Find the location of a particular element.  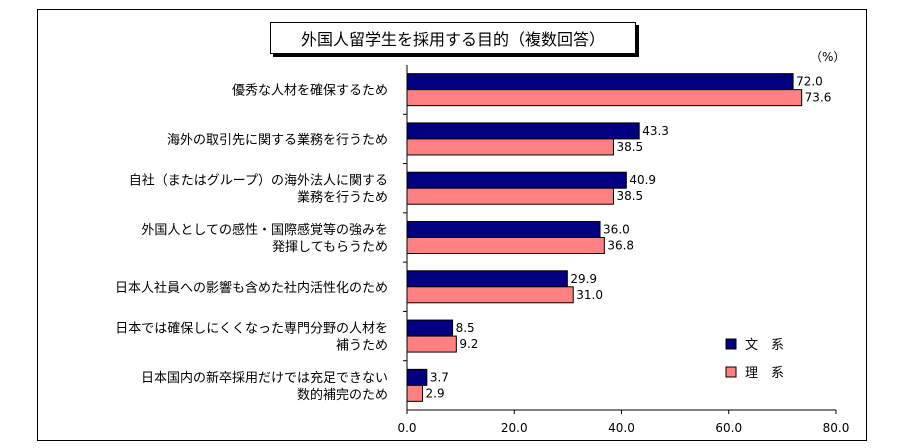

x-tick-label: 60.0 is located at coordinates (728, 428).